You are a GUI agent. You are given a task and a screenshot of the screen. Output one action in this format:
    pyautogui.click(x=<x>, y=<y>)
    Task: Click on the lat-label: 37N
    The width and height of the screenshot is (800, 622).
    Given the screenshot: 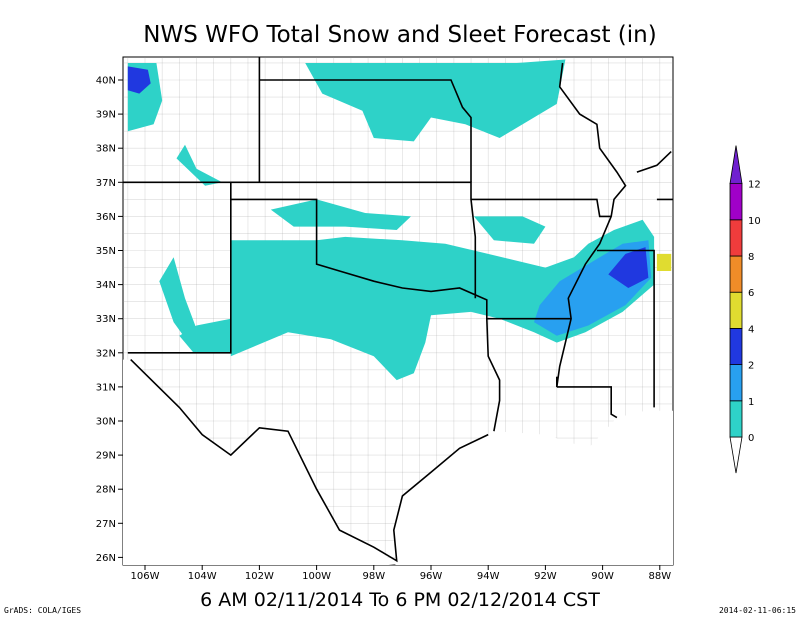 What is the action you would take?
    pyautogui.click(x=106, y=183)
    